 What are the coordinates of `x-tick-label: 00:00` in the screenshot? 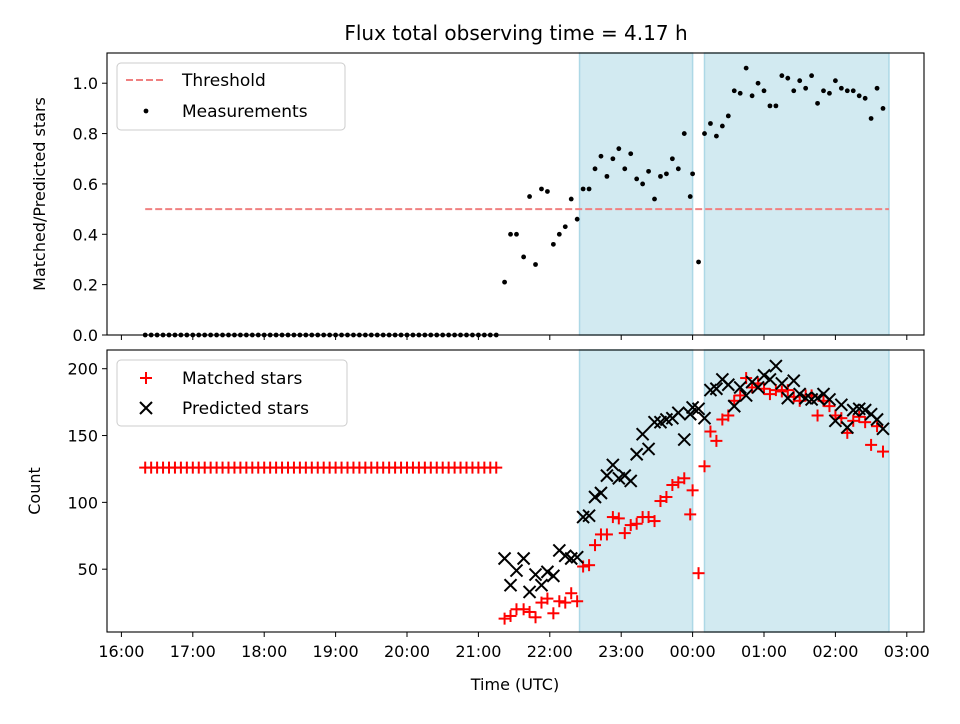 It's located at (693, 651).